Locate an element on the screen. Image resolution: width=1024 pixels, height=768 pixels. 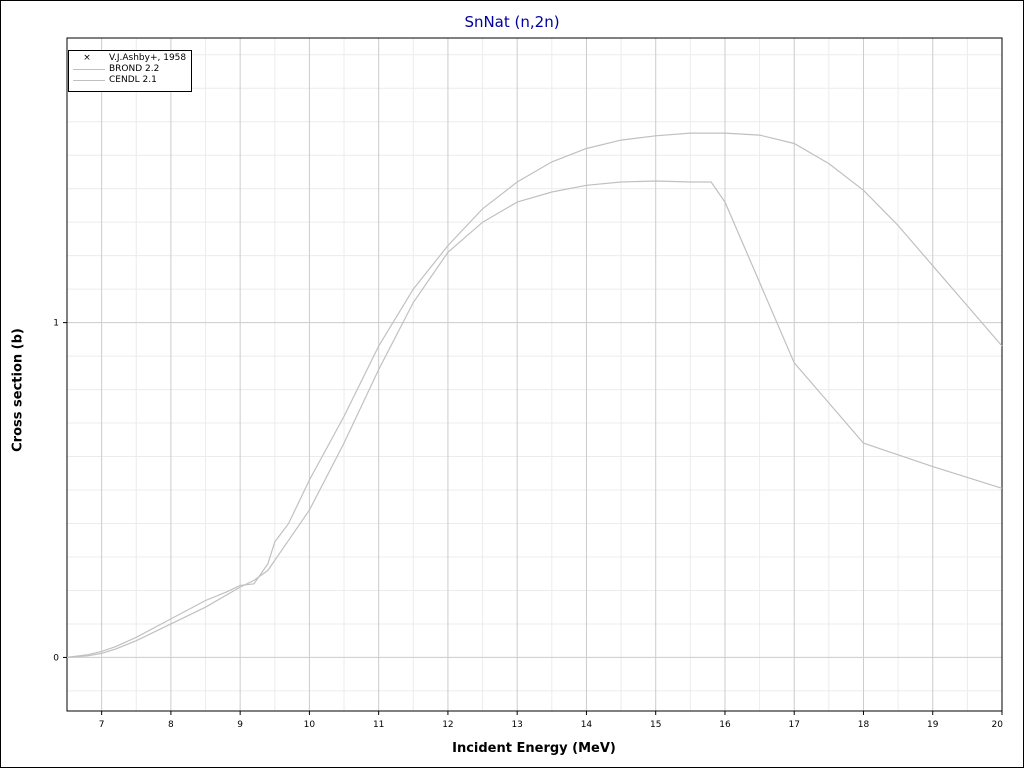
y-axis-label: Cross section (b) is located at coordinates (18, 390).